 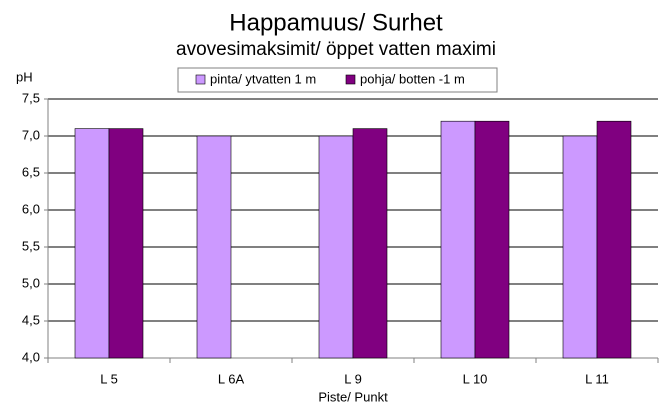 I want to click on legend-box, so click(x=337, y=80).